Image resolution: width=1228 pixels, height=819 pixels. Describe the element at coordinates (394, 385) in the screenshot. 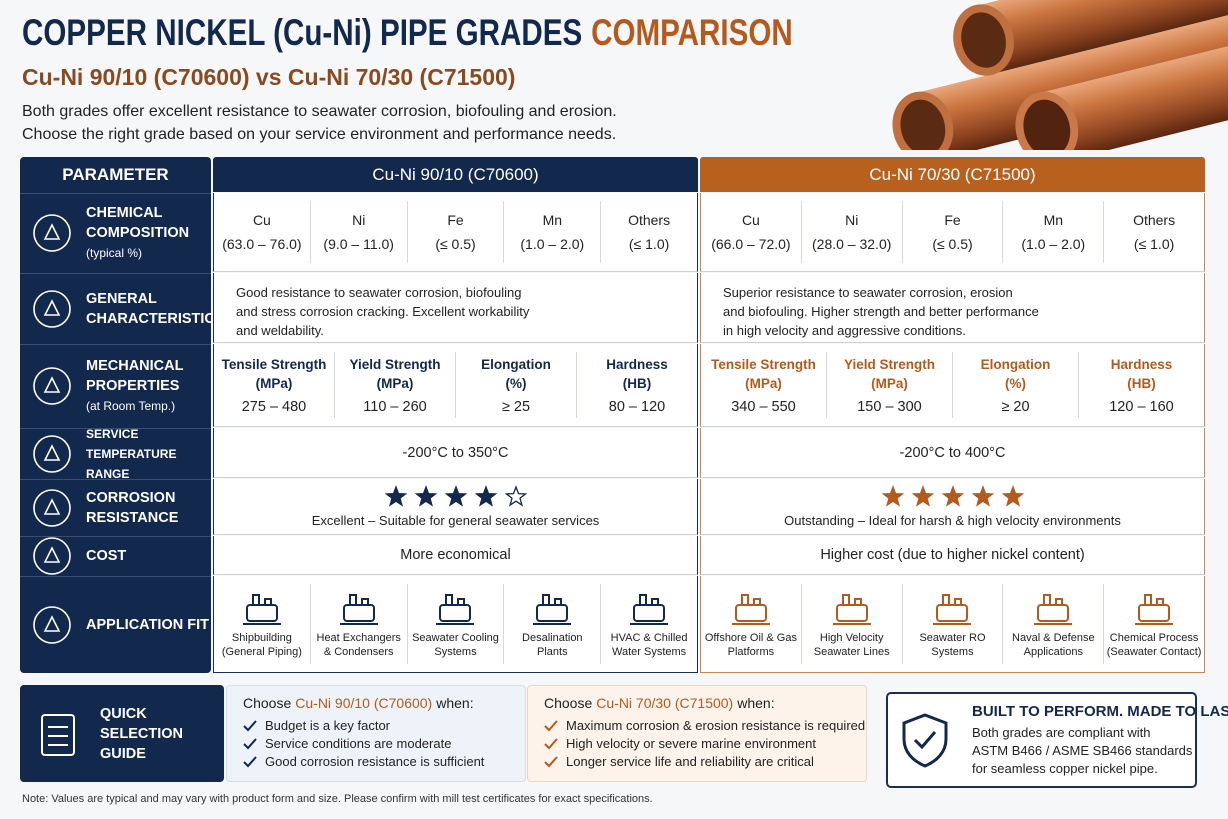

I see `sub-cell: Yield Strength (MPa) 110 – 260` at that location.